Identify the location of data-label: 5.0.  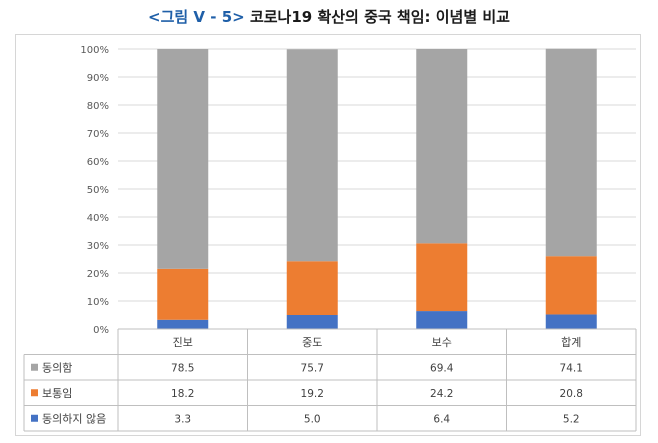
(312, 419).